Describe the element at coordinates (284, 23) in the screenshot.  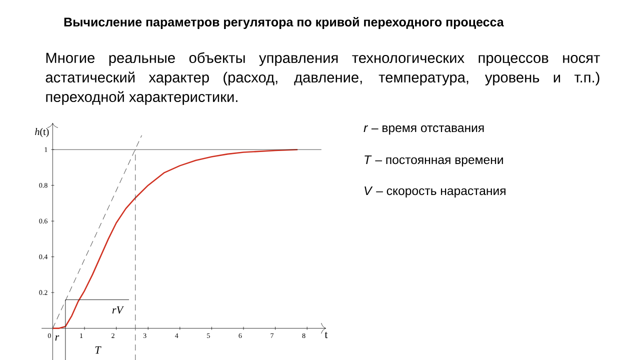
I see `chart-title: Вычисление параметров регулятора по кривой переходного процесса` at that location.